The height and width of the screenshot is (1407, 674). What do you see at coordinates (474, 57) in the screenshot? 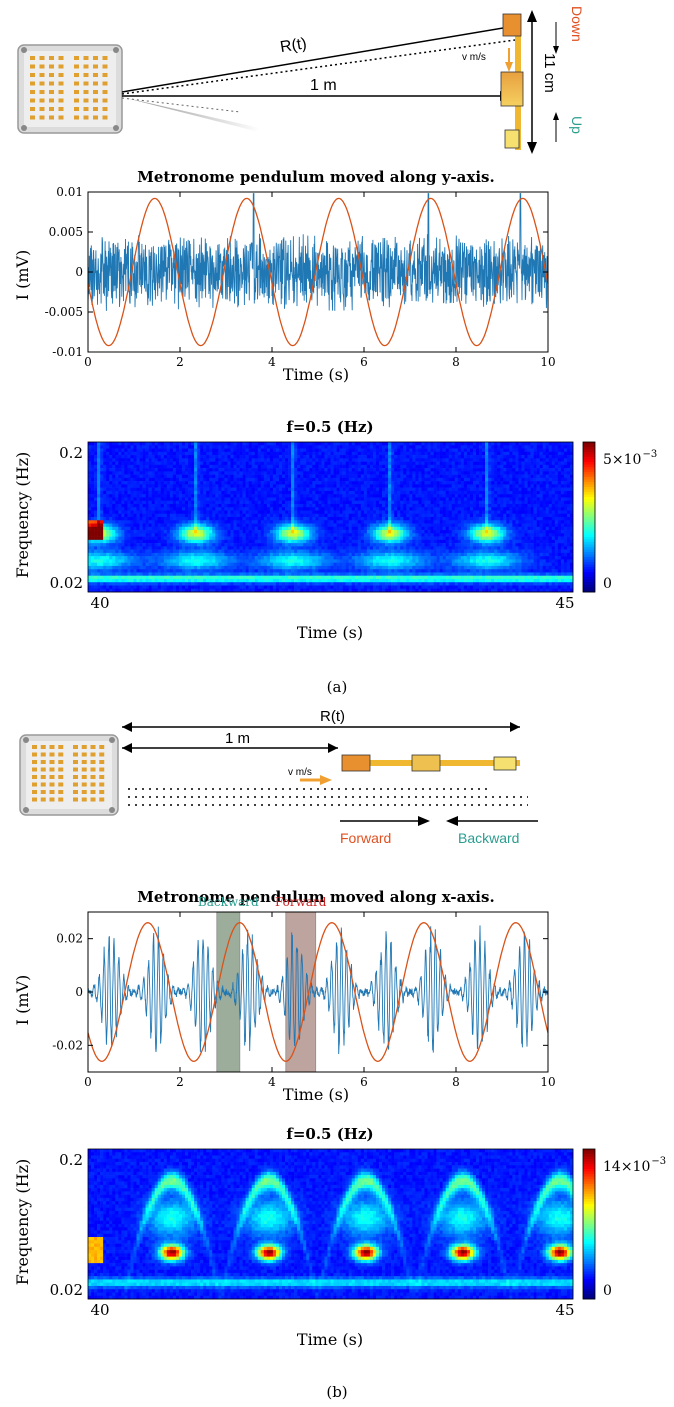
I see `speed-label-a: v m/s` at bounding box center [474, 57].